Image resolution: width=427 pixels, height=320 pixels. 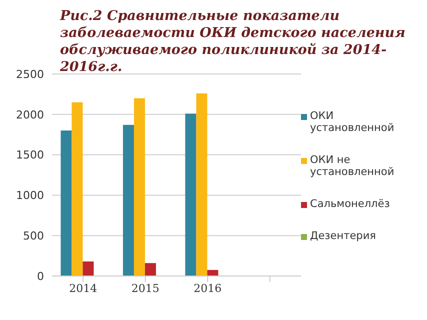 I want to click on legend-label: Сальмонеллёз, so click(x=350, y=204).